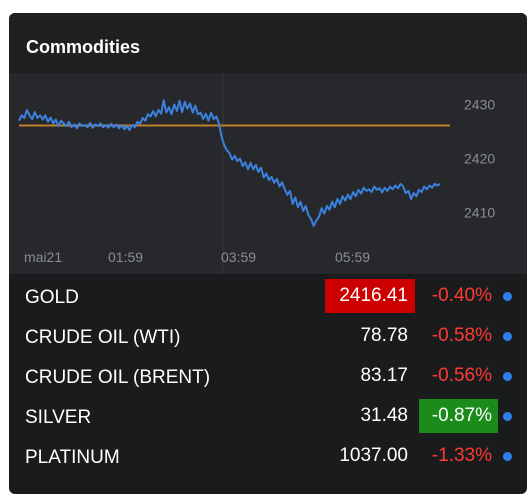 This screenshot has height=502, width=531. What do you see at coordinates (384, 335) in the screenshot?
I see `commodity-price: 78.78` at bounding box center [384, 335].